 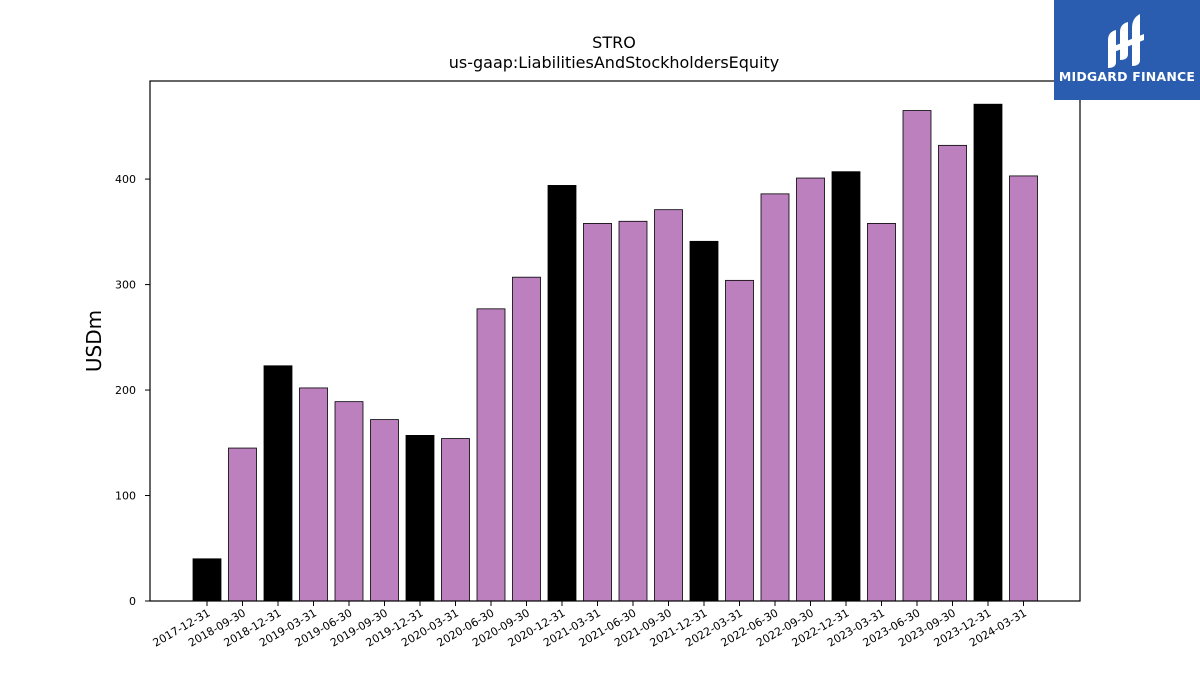 What do you see at coordinates (614, 42) in the screenshot?
I see `chart-title: STRO` at bounding box center [614, 42].